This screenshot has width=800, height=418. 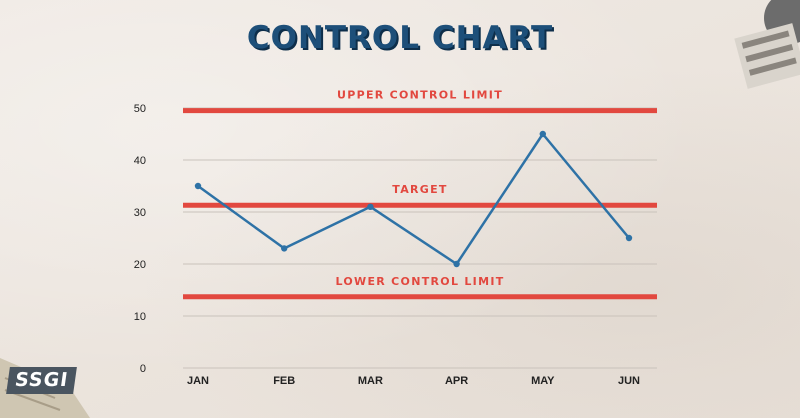 I want to click on film-strip-decoration, so click(x=767, y=44).